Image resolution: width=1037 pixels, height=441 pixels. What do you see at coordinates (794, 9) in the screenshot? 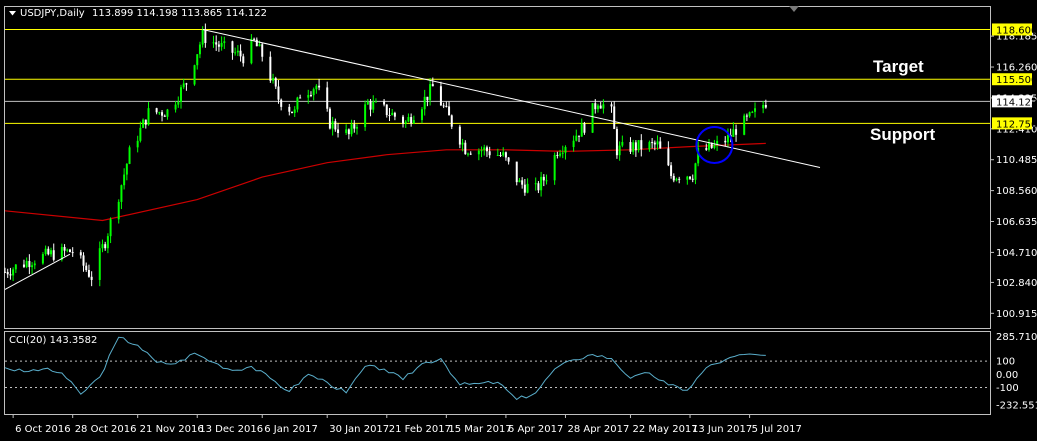
I see `scroll-shift-marker-icon` at bounding box center [794, 9].